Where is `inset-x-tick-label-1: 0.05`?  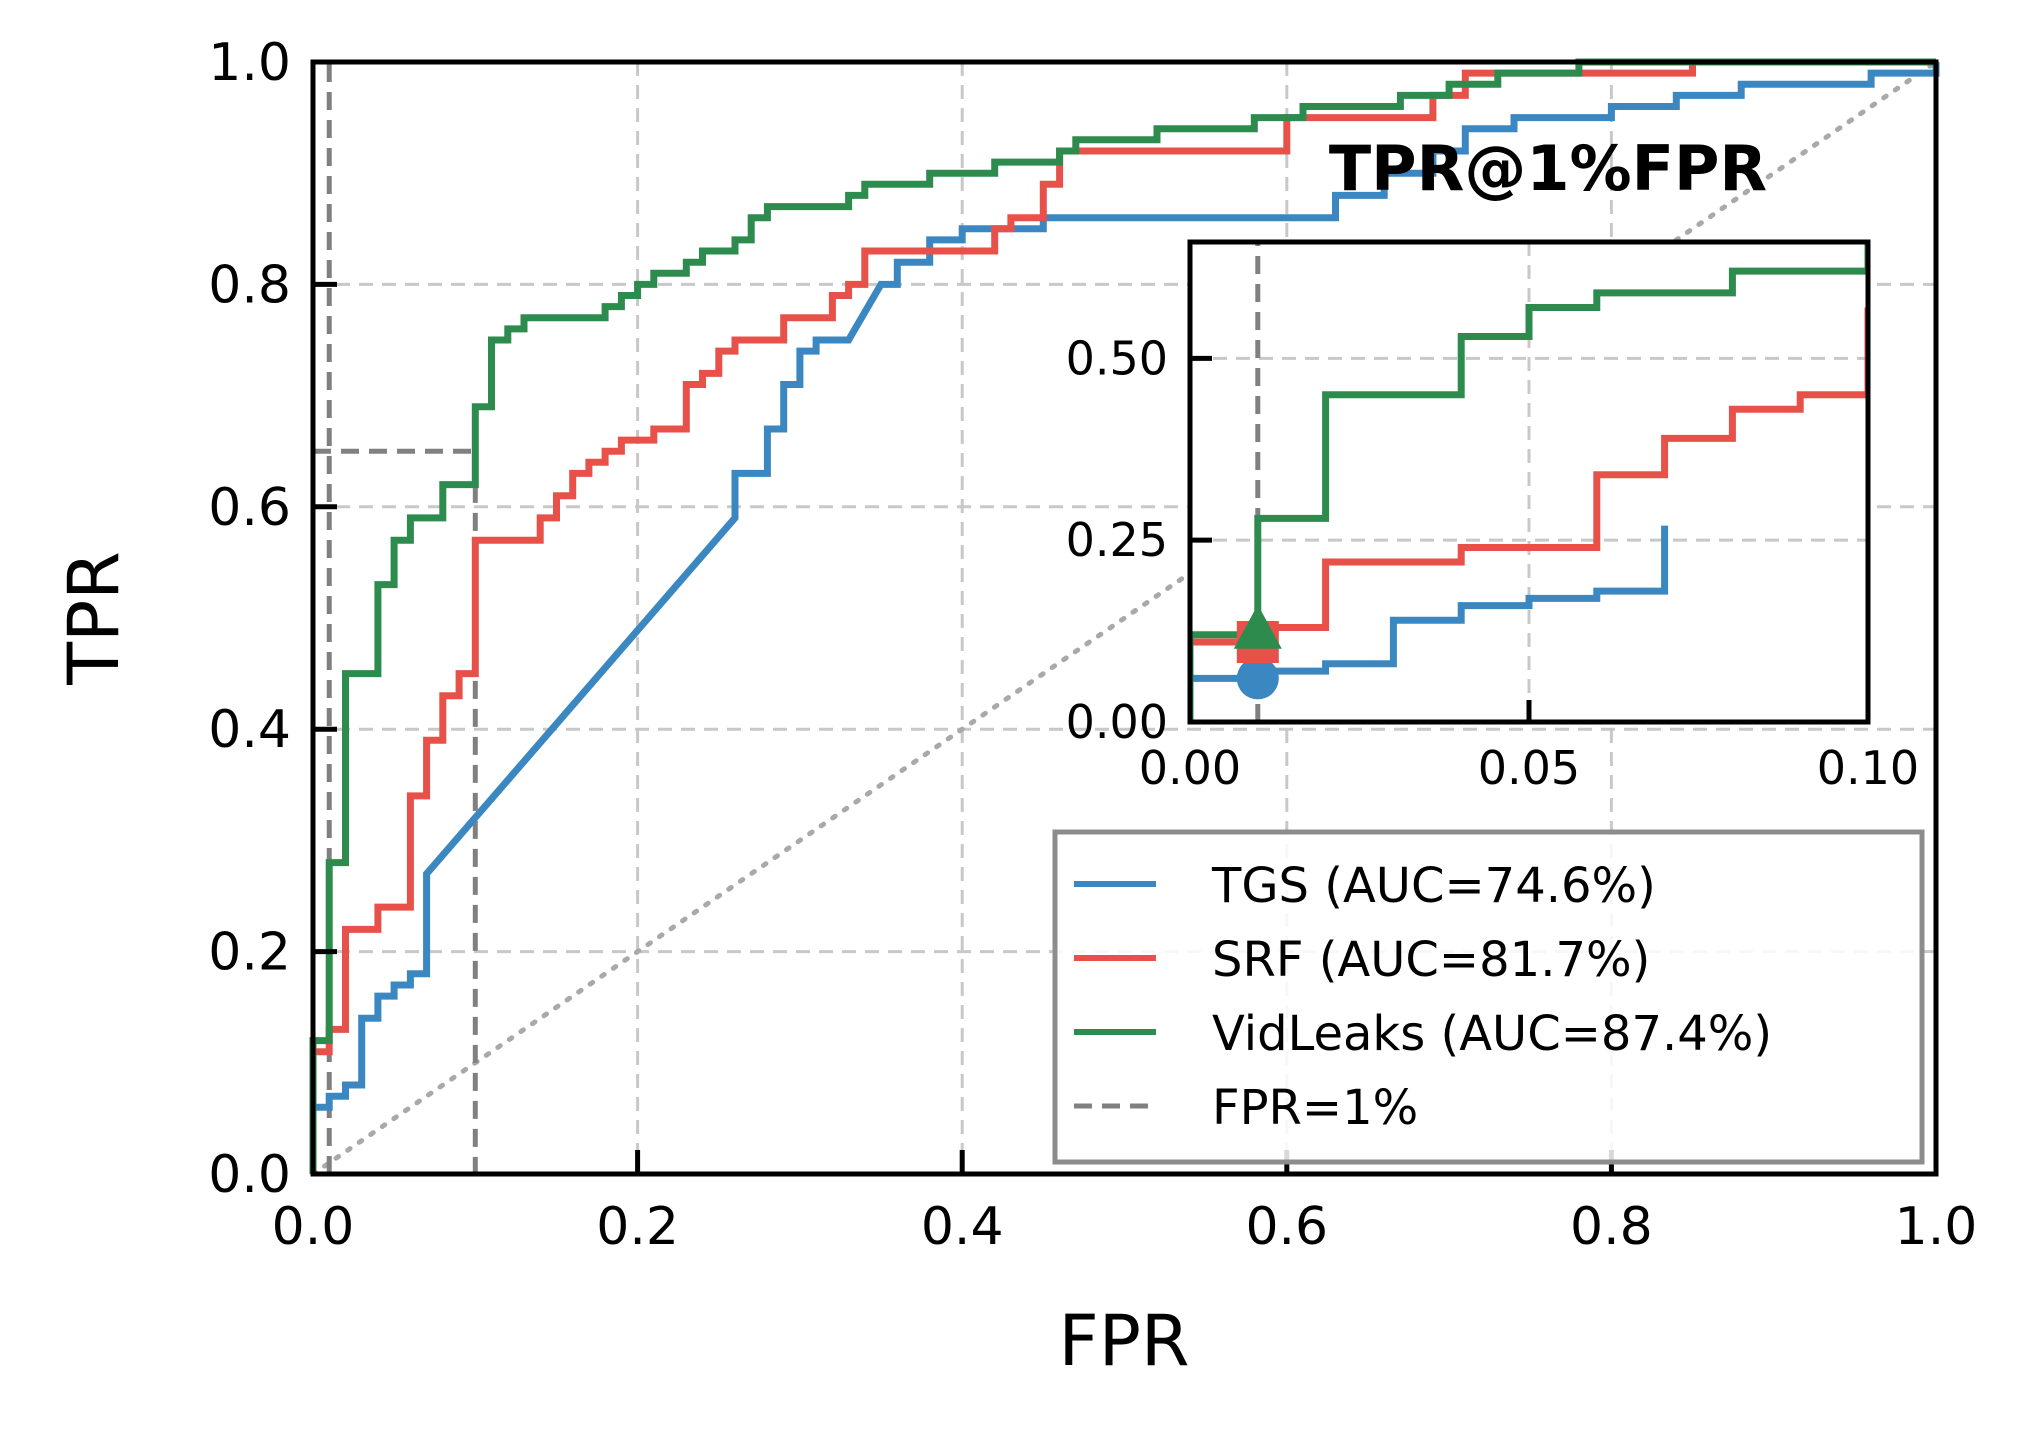 inset-x-tick-label-1: 0.05 is located at coordinates (1529, 768).